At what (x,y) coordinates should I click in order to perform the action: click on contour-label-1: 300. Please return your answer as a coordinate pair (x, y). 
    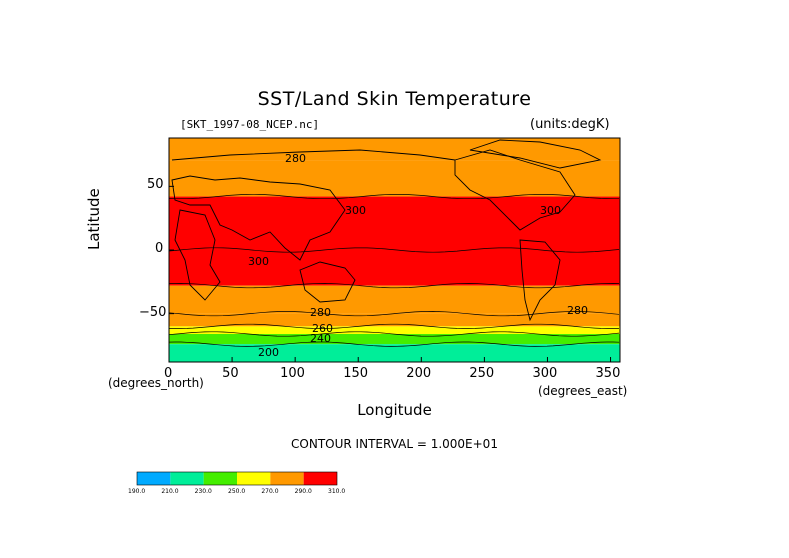
    Looking at the image, I should click on (355, 210).